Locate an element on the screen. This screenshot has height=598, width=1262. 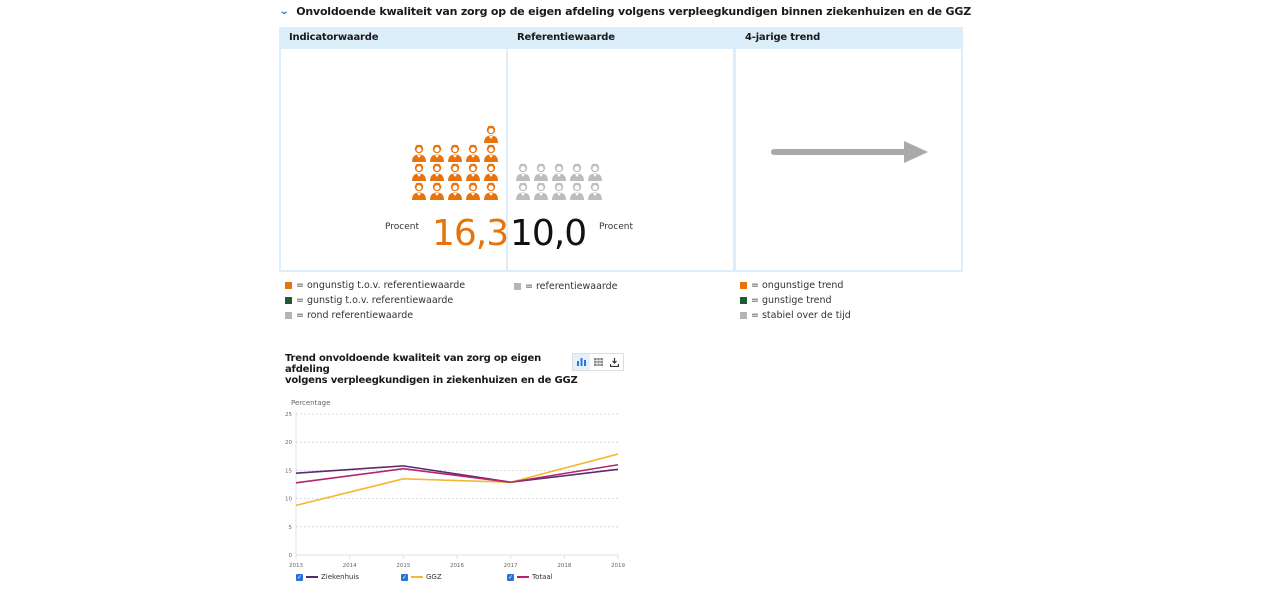
y-tick-label: 20 is located at coordinates (288, 443).